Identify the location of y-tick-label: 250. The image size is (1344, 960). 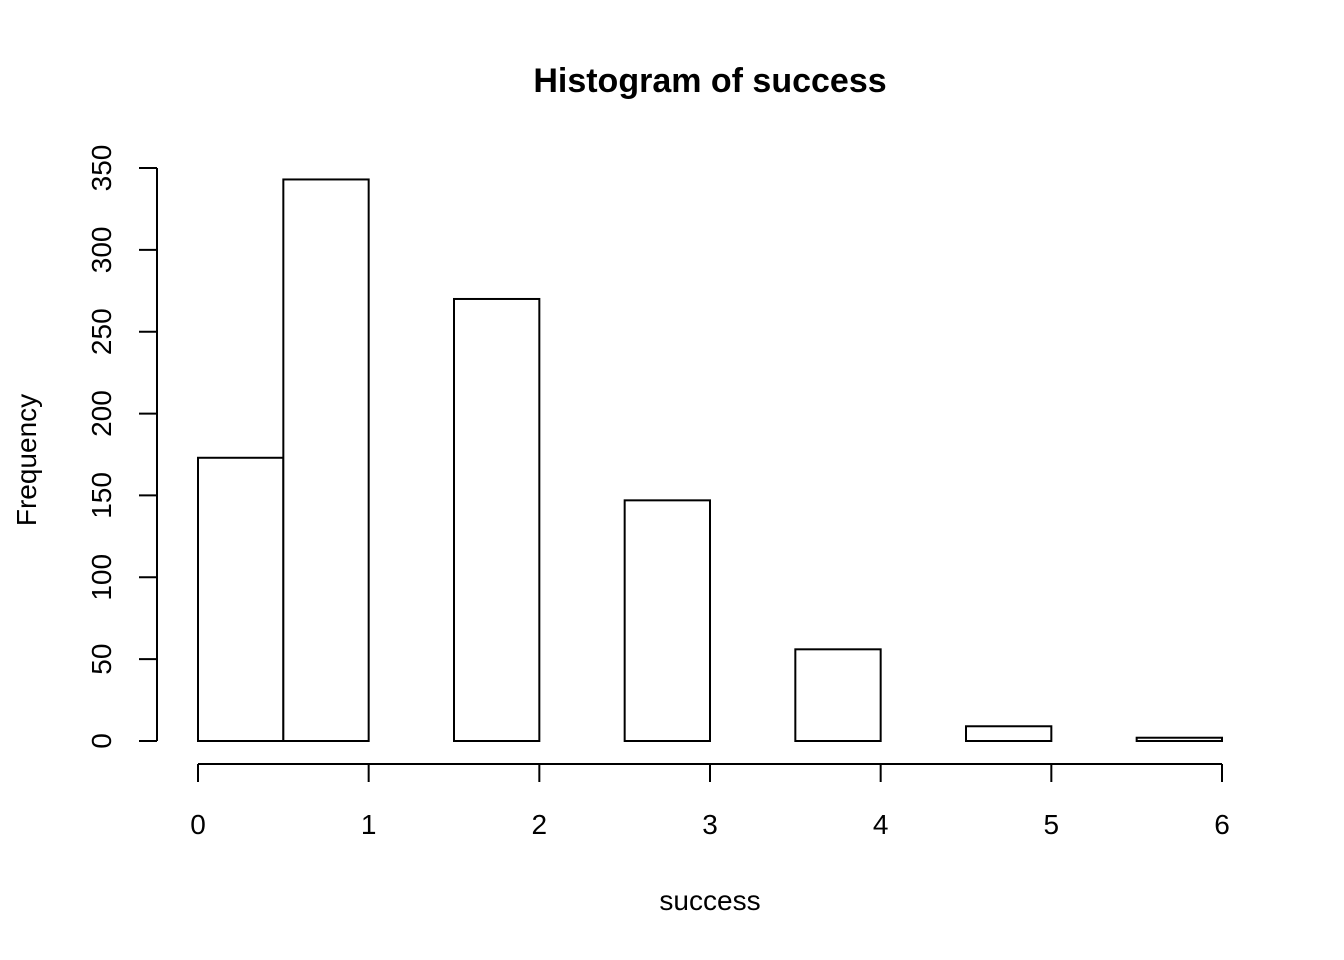
(101, 331).